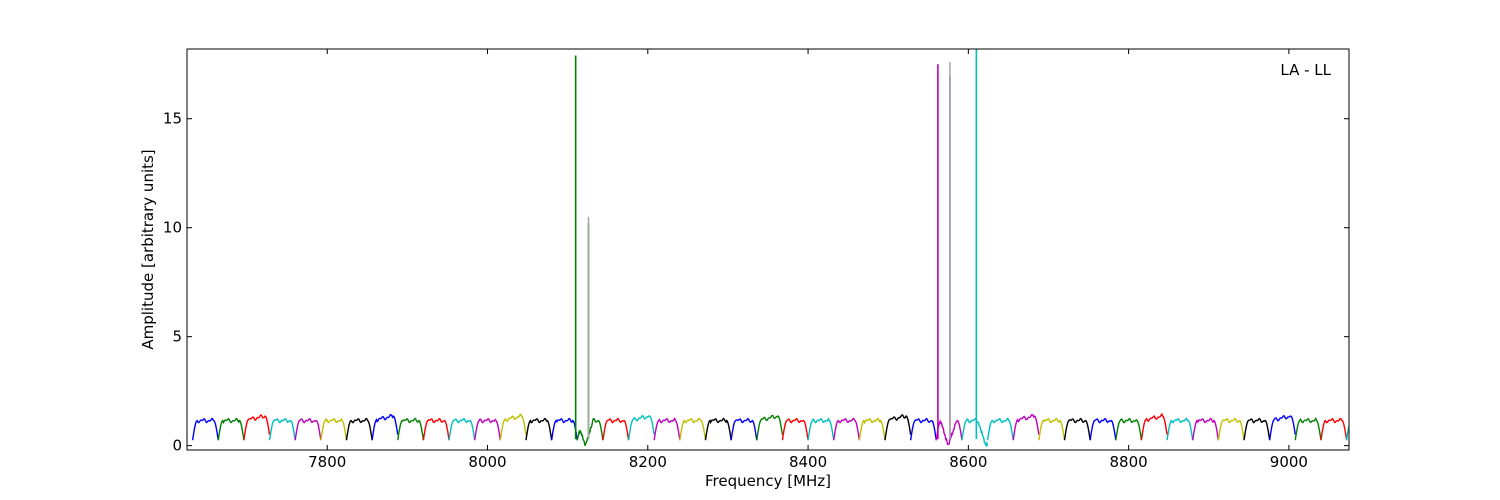 This screenshot has width=1500, height=500. Describe the element at coordinates (177, 446) in the screenshot. I see `y-tick-label: 0` at that location.